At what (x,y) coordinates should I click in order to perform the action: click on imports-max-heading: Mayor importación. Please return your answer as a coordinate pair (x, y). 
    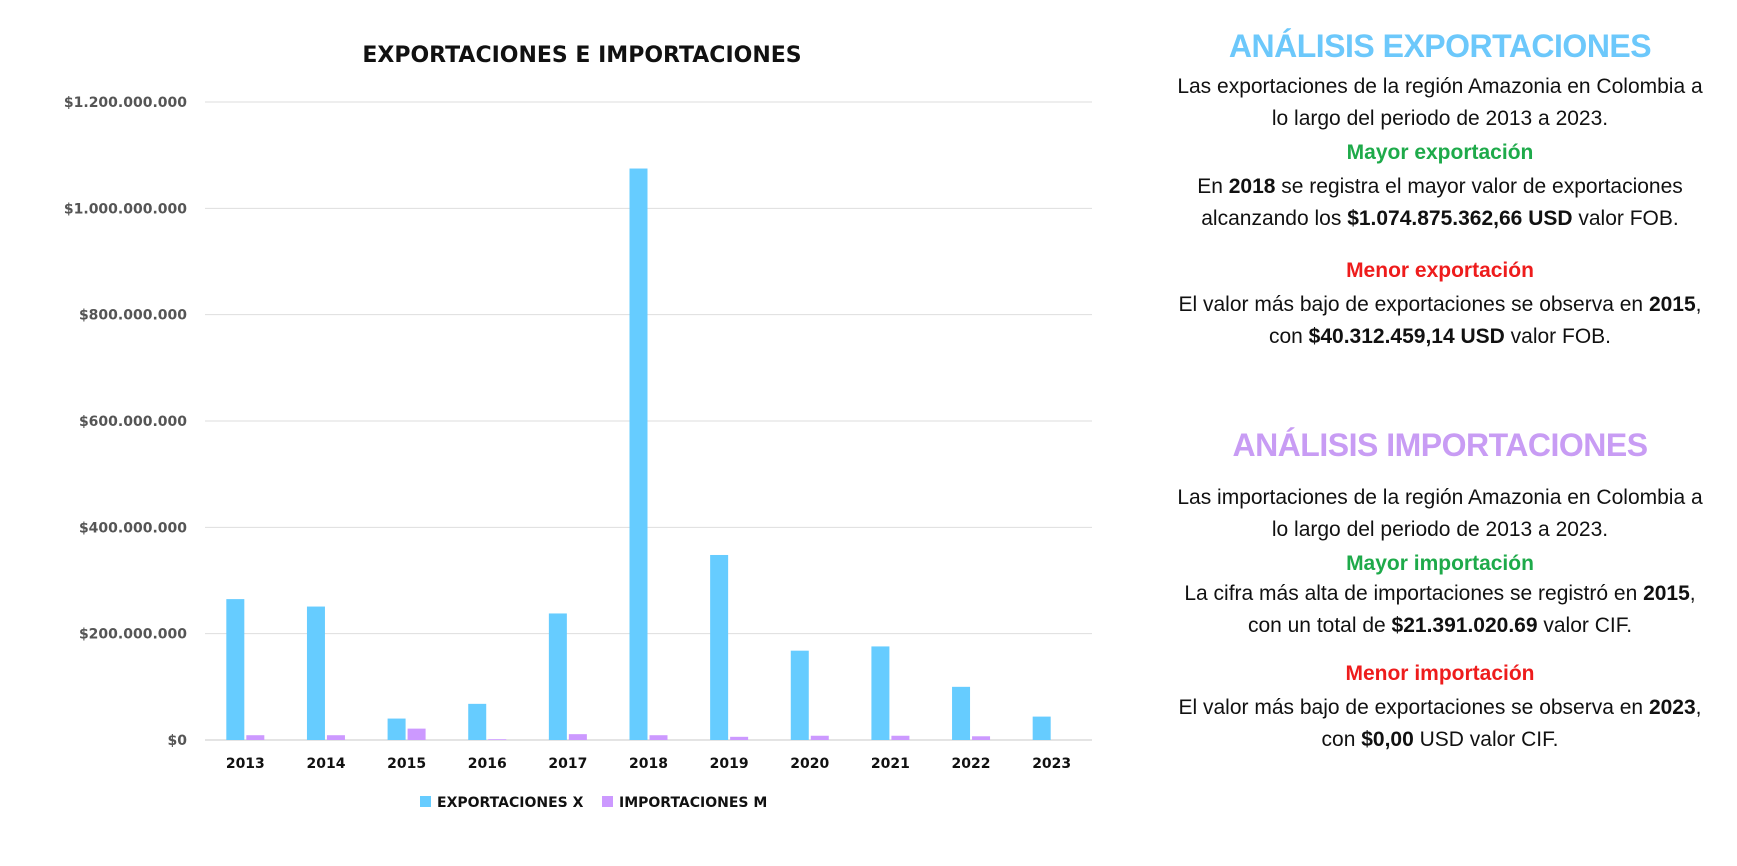
    Looking at the image, I should click on (1440, 563).